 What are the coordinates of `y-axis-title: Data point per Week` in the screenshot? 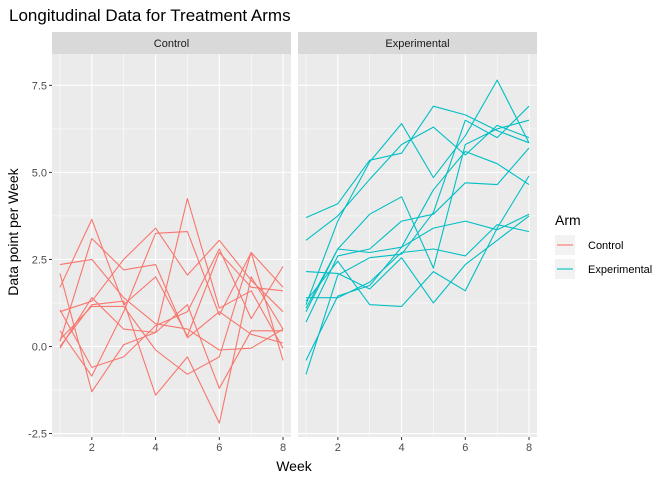 It's located at (13, 231).